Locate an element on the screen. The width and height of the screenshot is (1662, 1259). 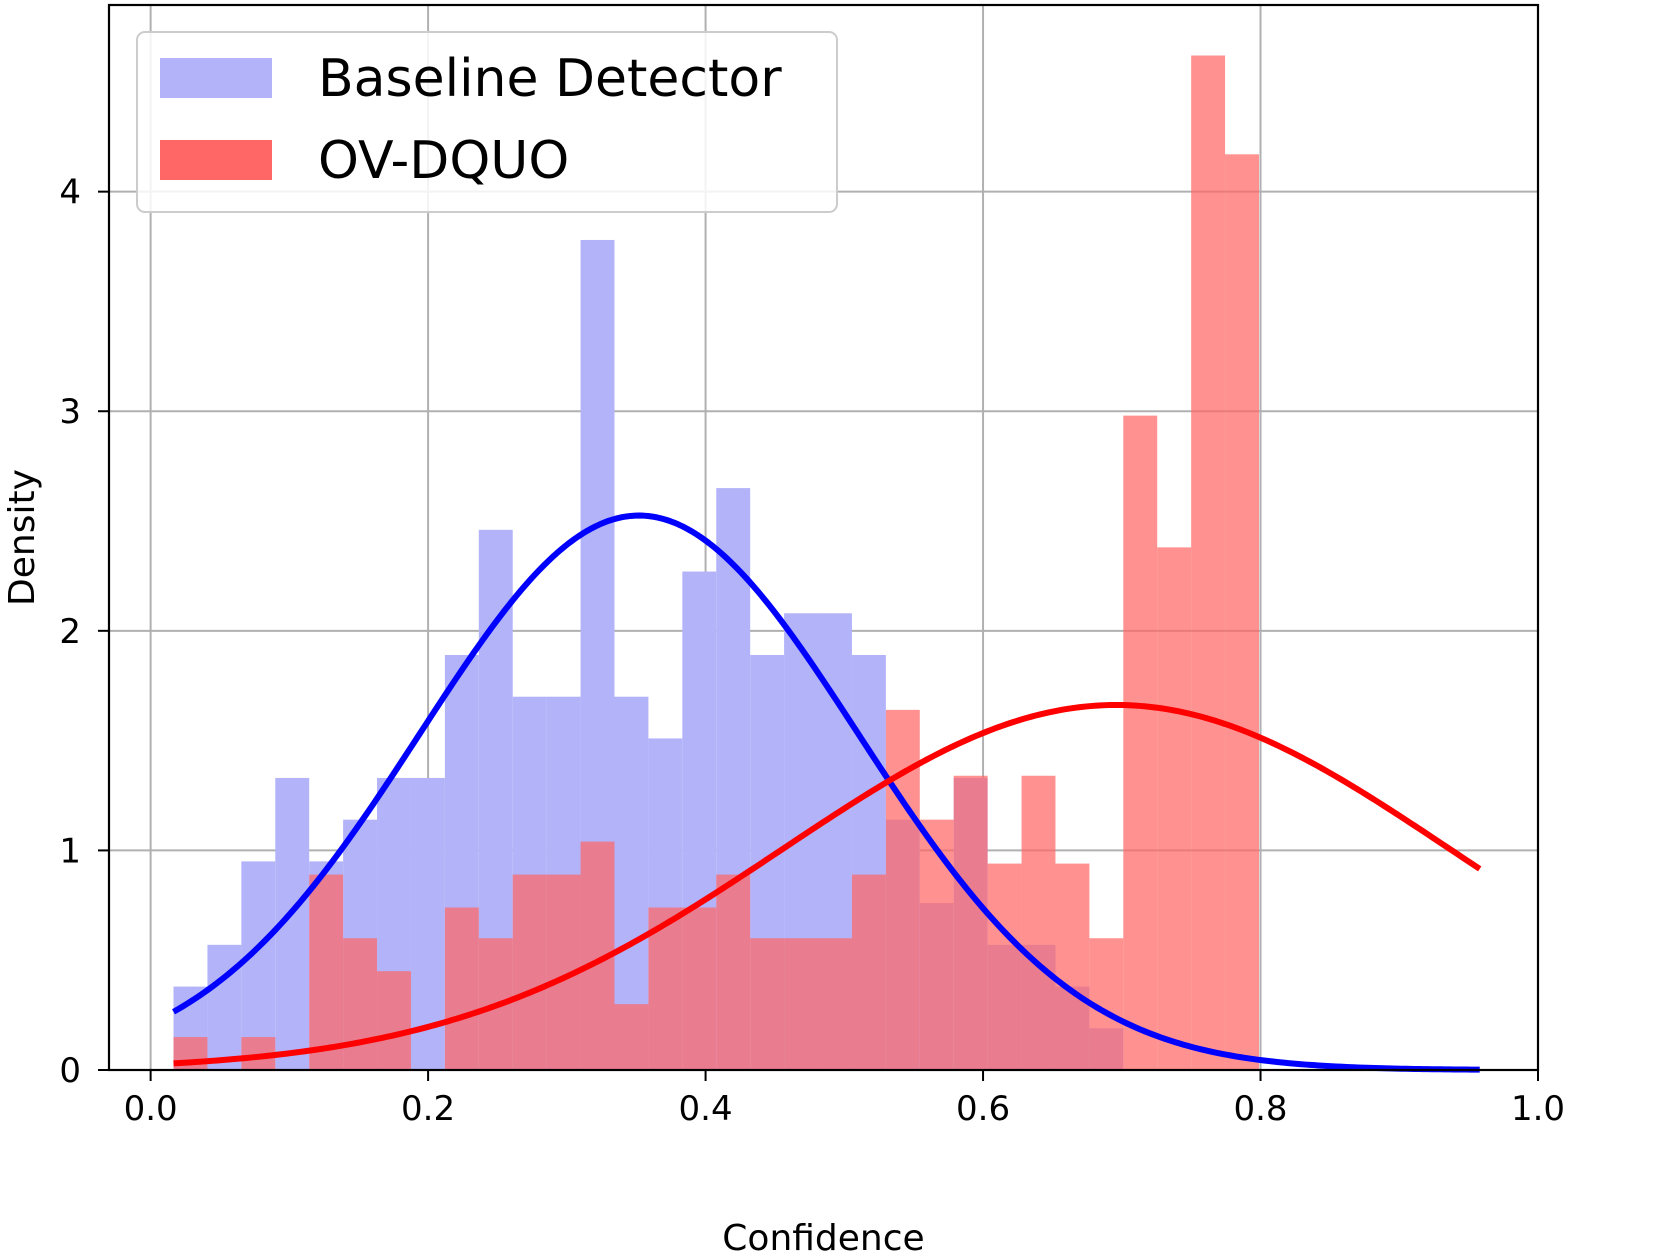
legend-box is located at coordinates (487, 122).